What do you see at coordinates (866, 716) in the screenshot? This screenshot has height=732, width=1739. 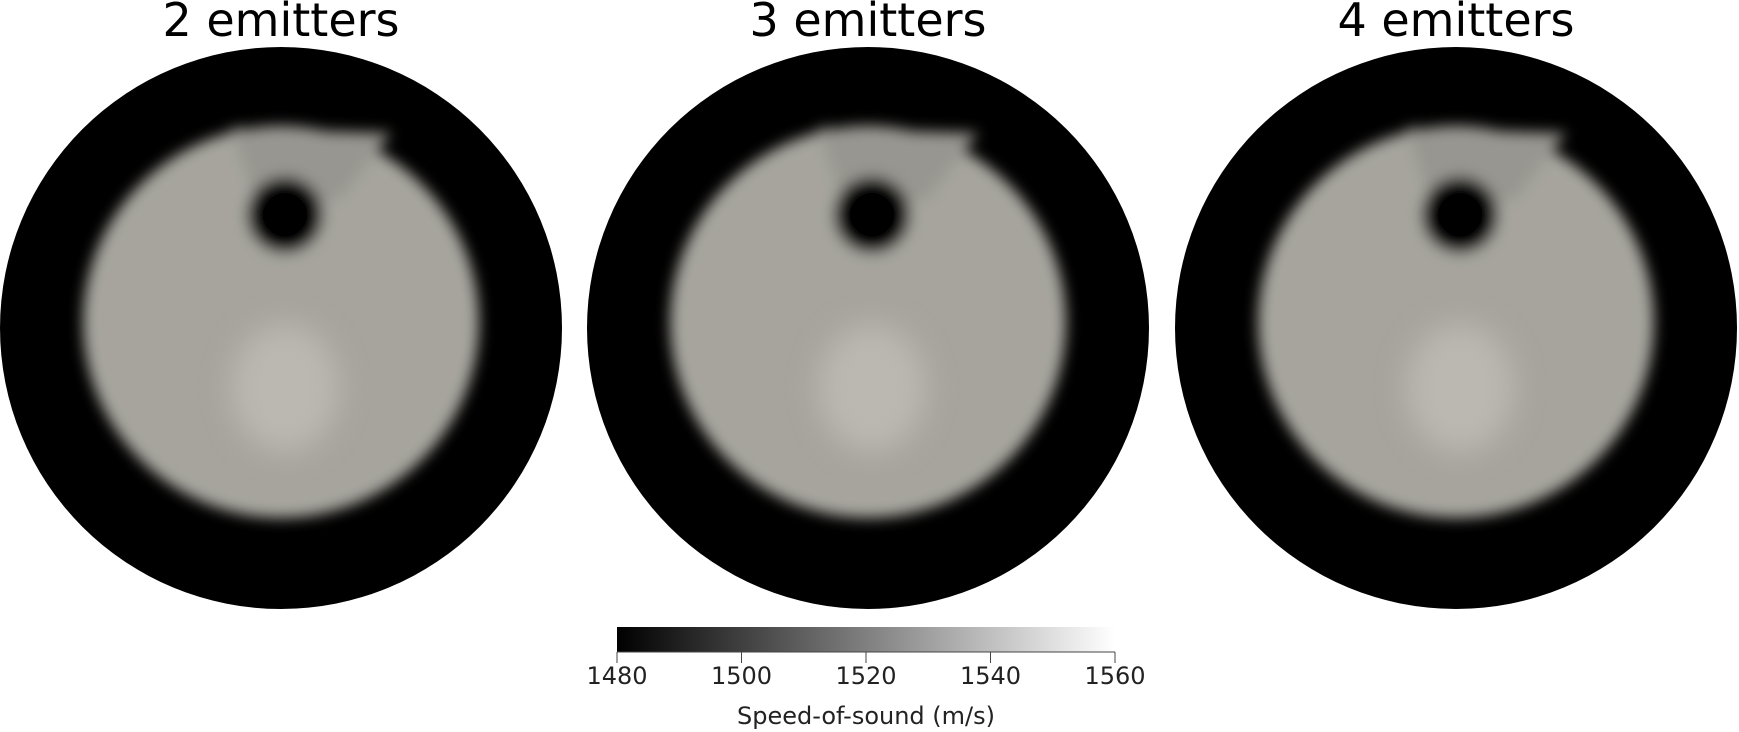 I see `colorbar-label: Speed-of-sound (m/s)` at bounding box center [866, 716].